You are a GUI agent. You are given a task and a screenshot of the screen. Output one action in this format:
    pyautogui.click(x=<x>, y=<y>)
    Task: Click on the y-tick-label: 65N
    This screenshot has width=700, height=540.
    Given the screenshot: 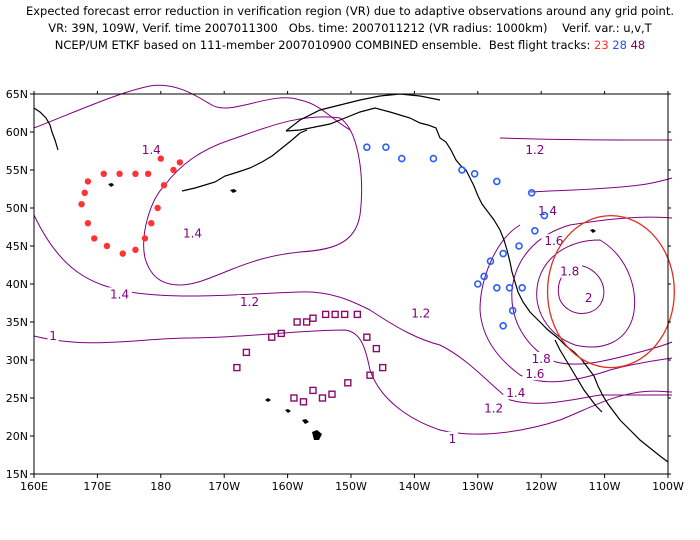 What is the action you would take?
    pyautogui.click(x=17, y=94)
    